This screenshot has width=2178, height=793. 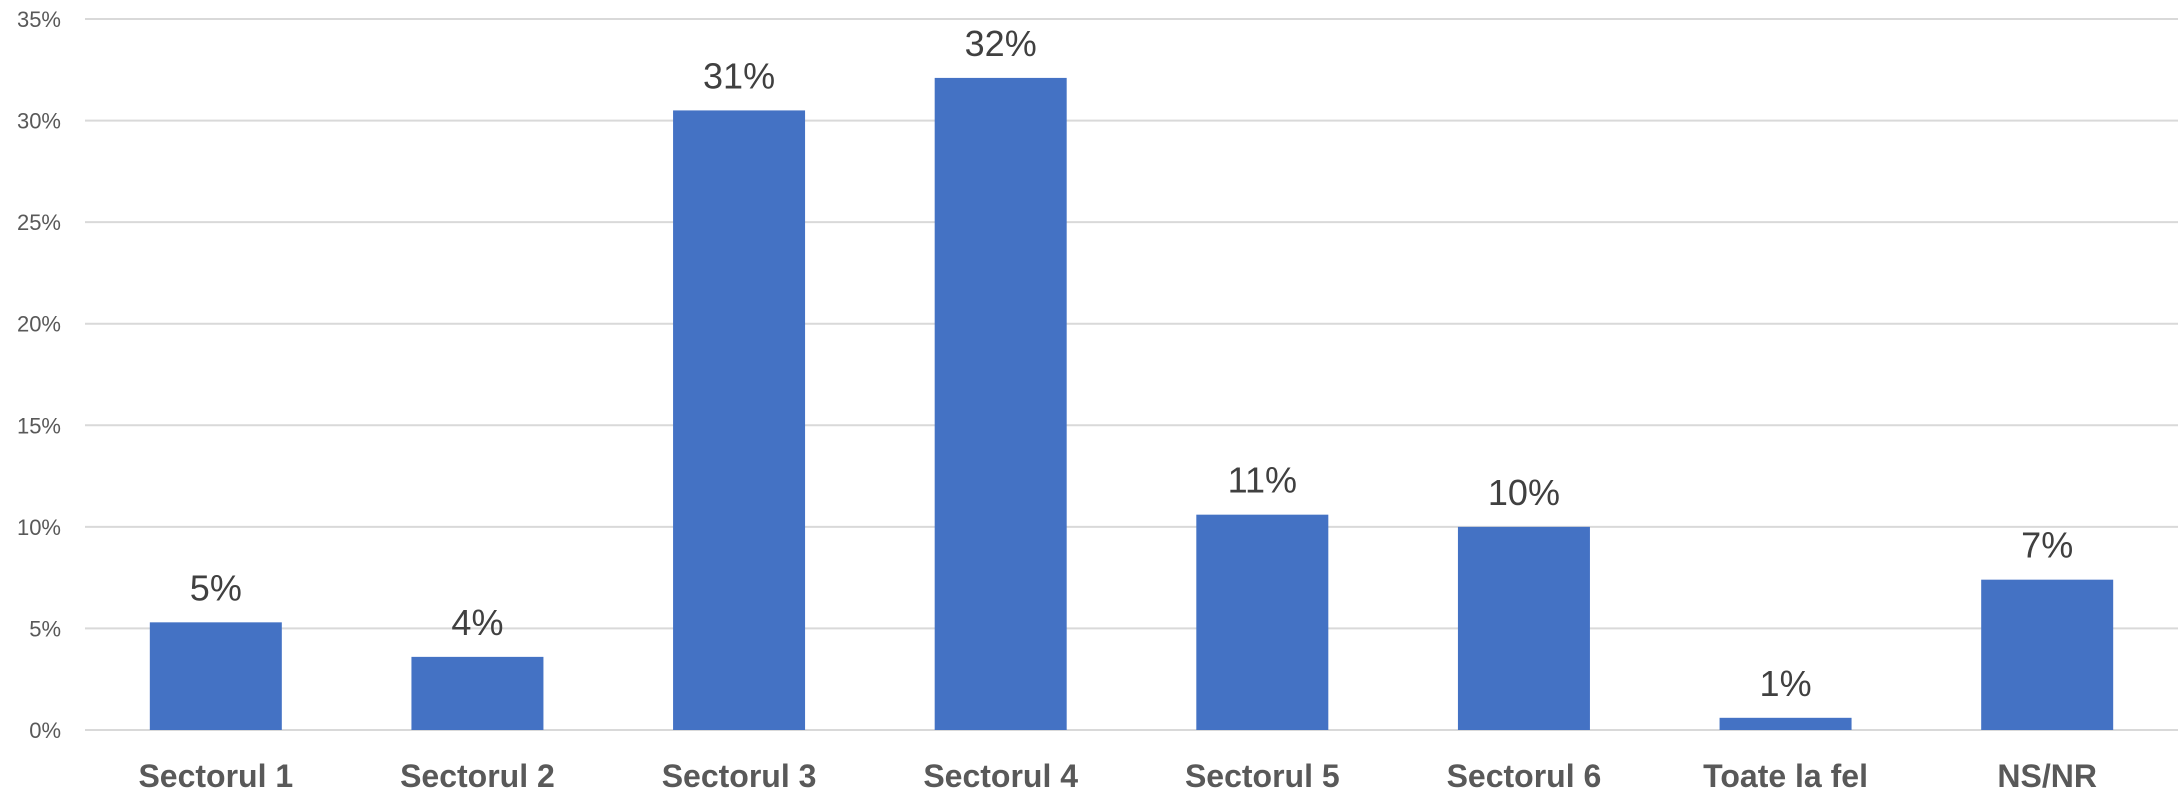 What do you see at coordinates (739, 775) in the screenshot?
I see `x-category-label: Sectorul 3` at bounding box center [739, 775].